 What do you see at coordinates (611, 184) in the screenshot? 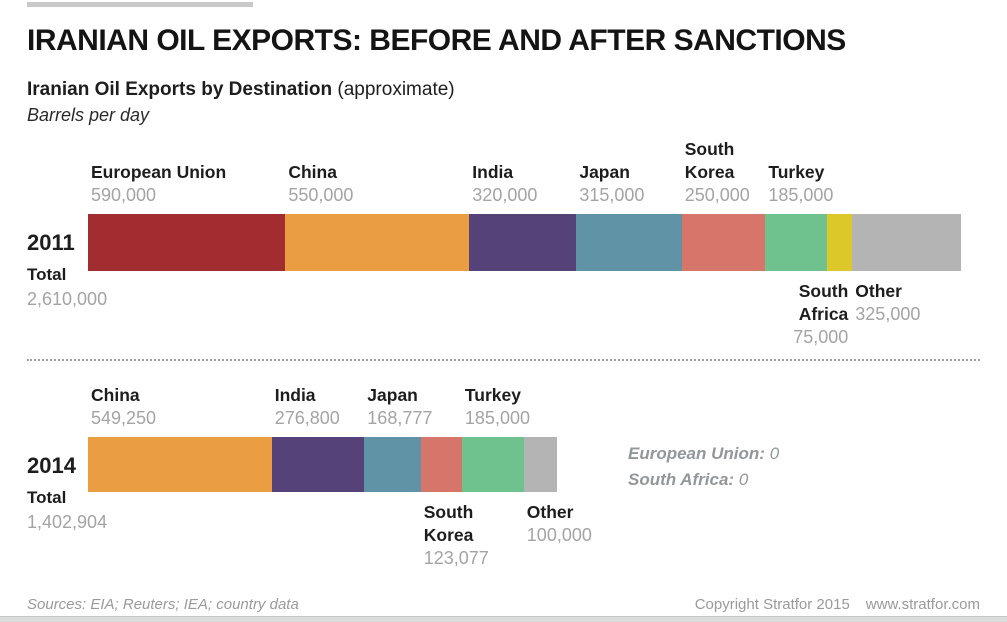
I see `segment-label-2011-japan: Japan 315,000` at bounding box center [611, 184].